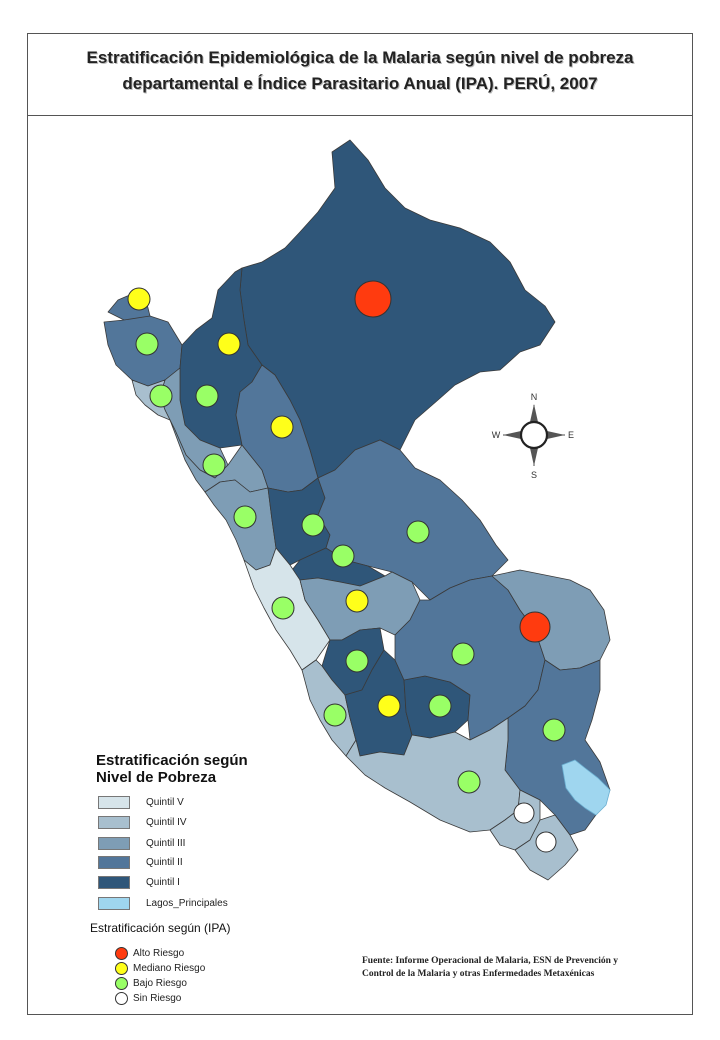  I want to click on compass-n: N, so click(534, 397).